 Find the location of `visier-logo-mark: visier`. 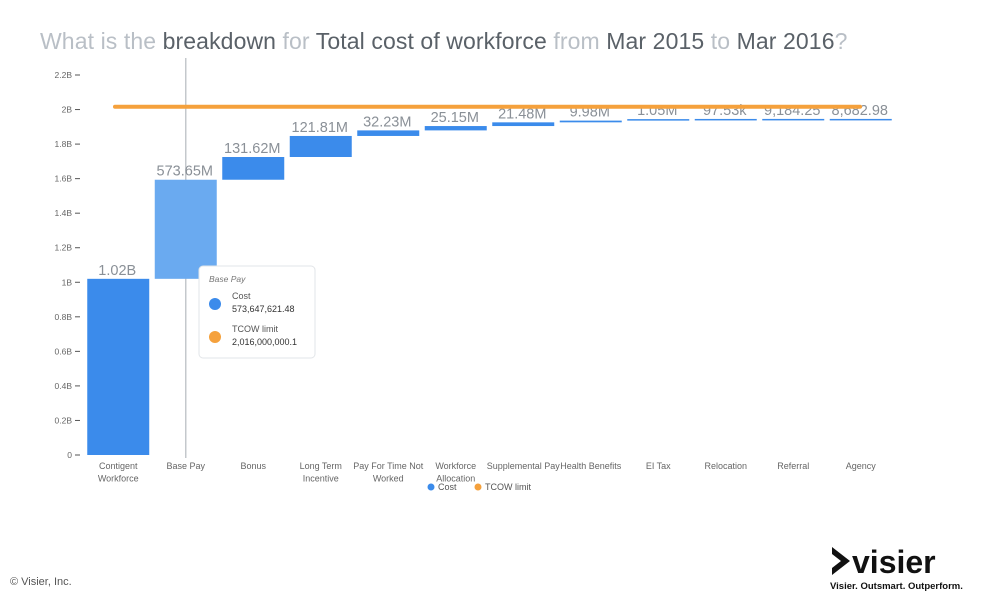

visier-logo-mark: visier is located at coordinates (884, 561).